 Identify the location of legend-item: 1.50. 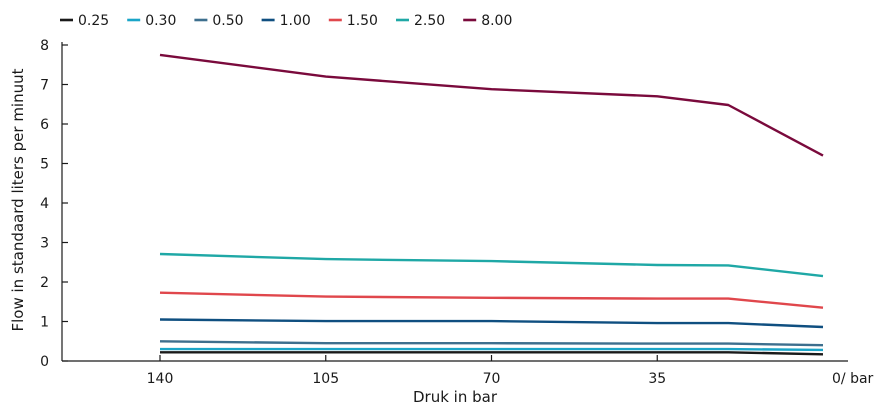
(353, 21).